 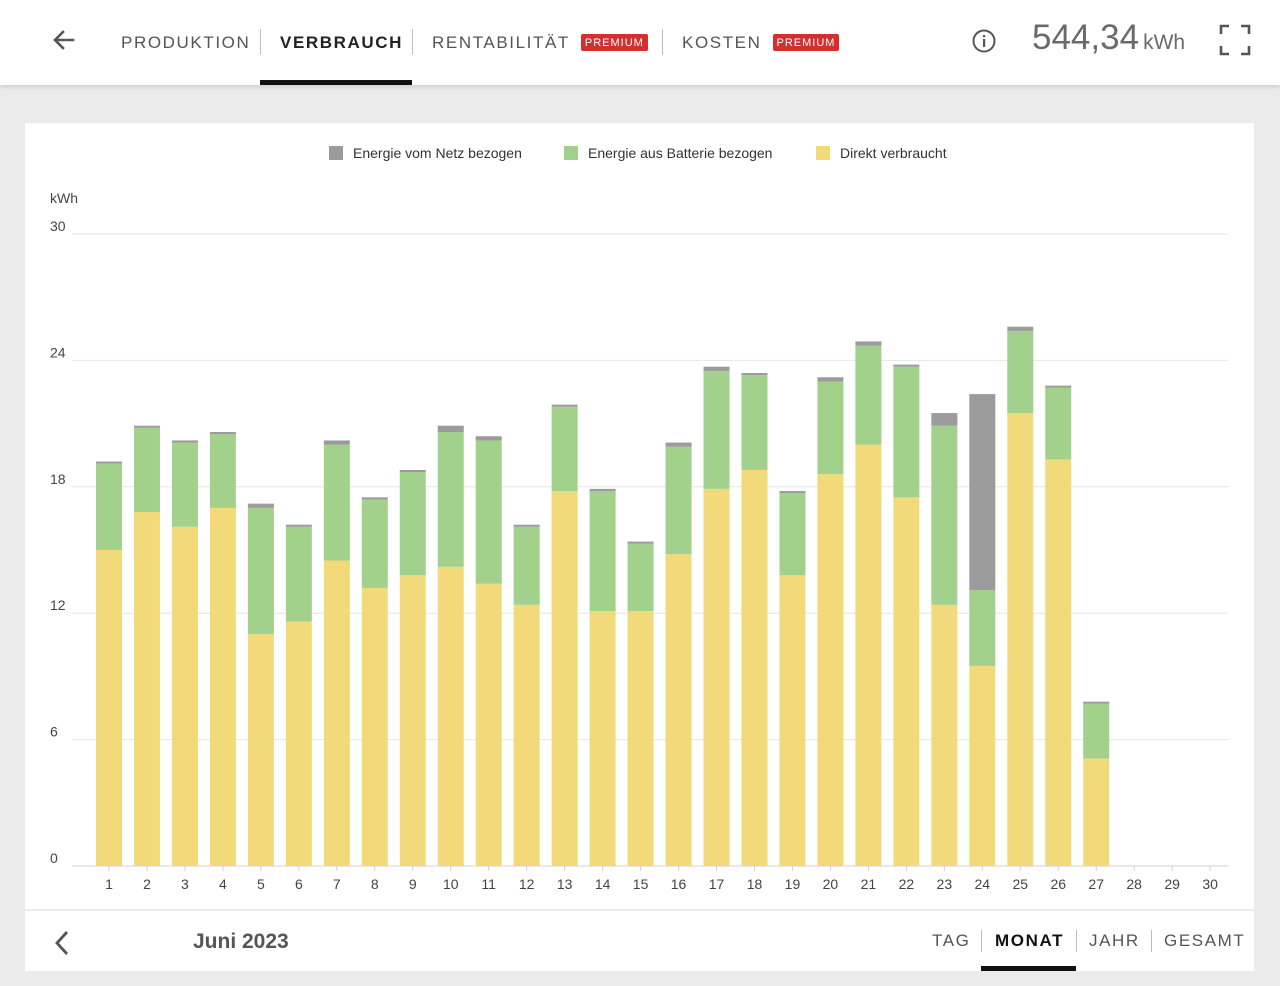 I want to click on legend-item-grid: Energie vom Netz bezogen, so click(x=425, y=153).